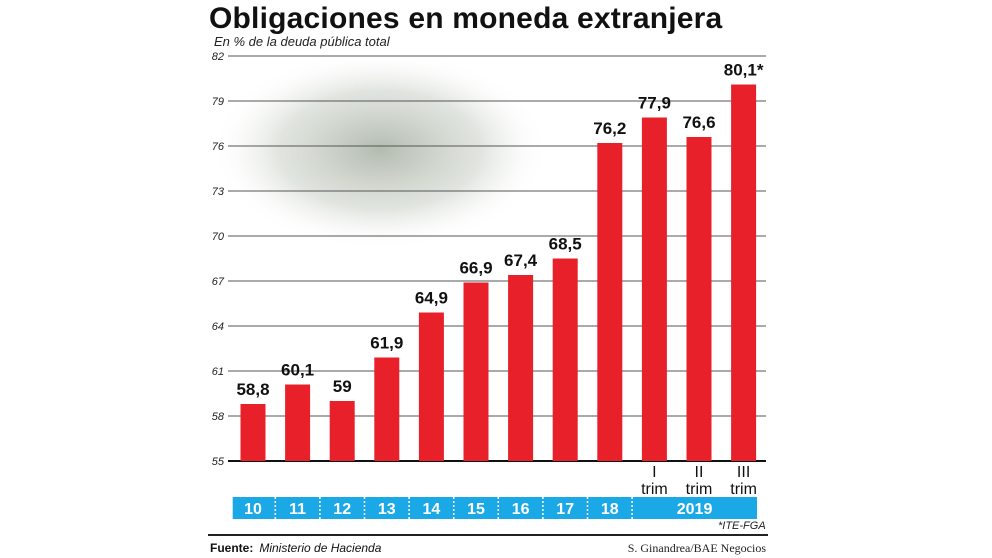  What do you see at coordinates (565, 509) in the screenshot?
I see `x-tick-label: 17` at bounding box center [565, 509].